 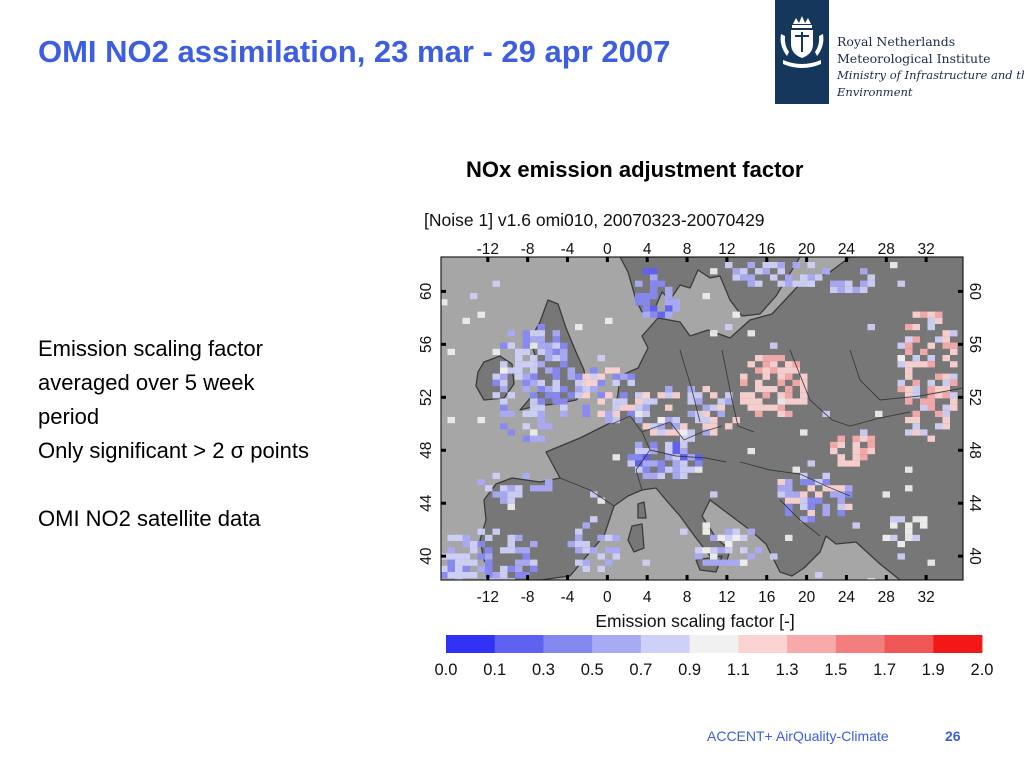 What do you see at coordinates (494, 670) in the screenshot?
I see `colorbar-tick: 0.1` at bounding box center [494, 670].